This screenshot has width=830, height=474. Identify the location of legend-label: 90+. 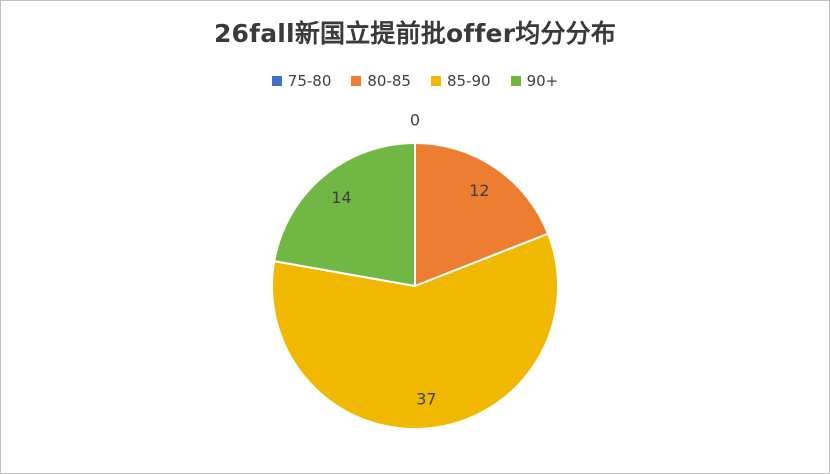
(542, 81).